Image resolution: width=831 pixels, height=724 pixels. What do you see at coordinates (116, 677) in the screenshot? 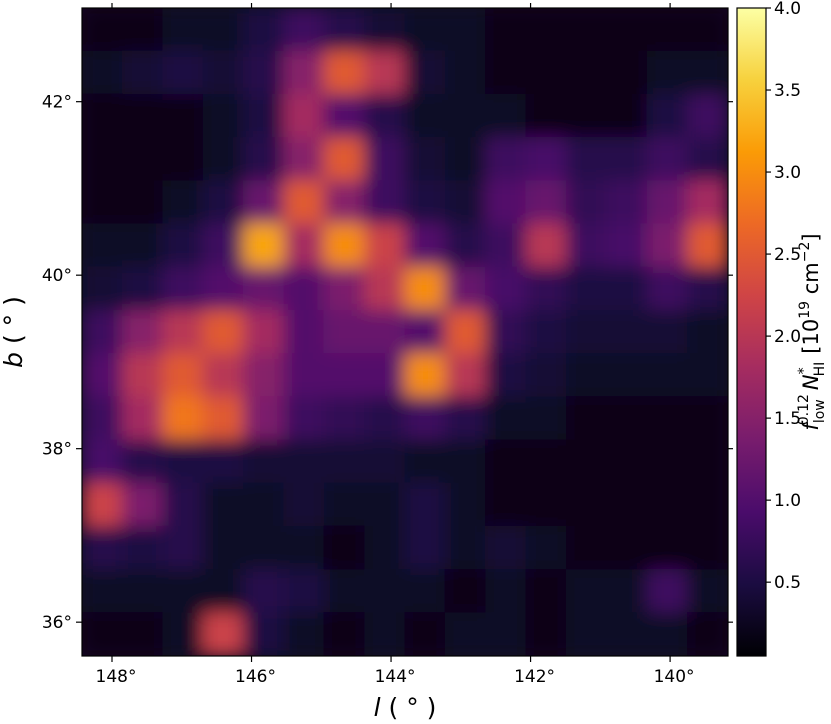
I see `x-tick-label: 148°` at bounding box center [116, 677].